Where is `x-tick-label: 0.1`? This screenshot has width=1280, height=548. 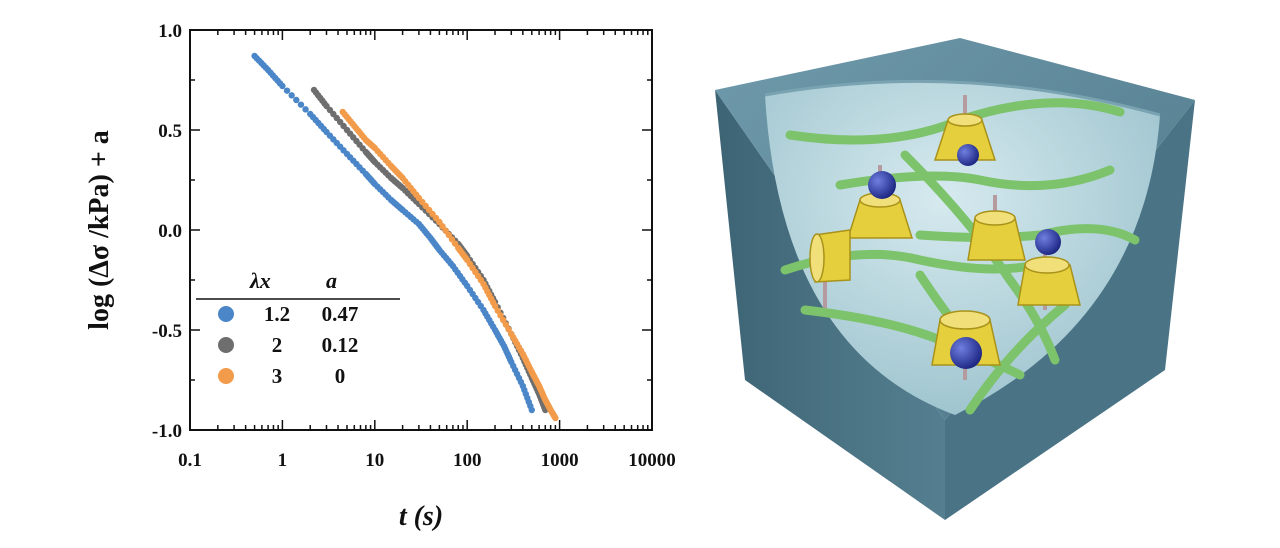 x-tick-label: 0.1 is located at coordinates (190, 460).